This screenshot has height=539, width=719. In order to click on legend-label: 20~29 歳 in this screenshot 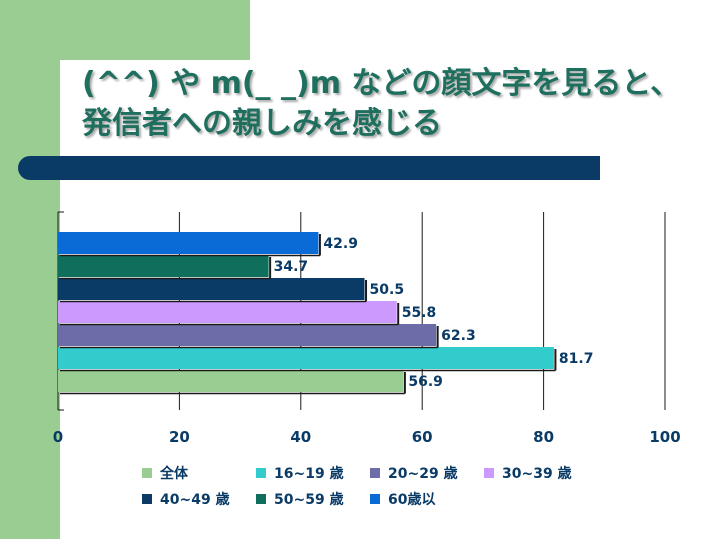, I will do `click(423, 474)`.